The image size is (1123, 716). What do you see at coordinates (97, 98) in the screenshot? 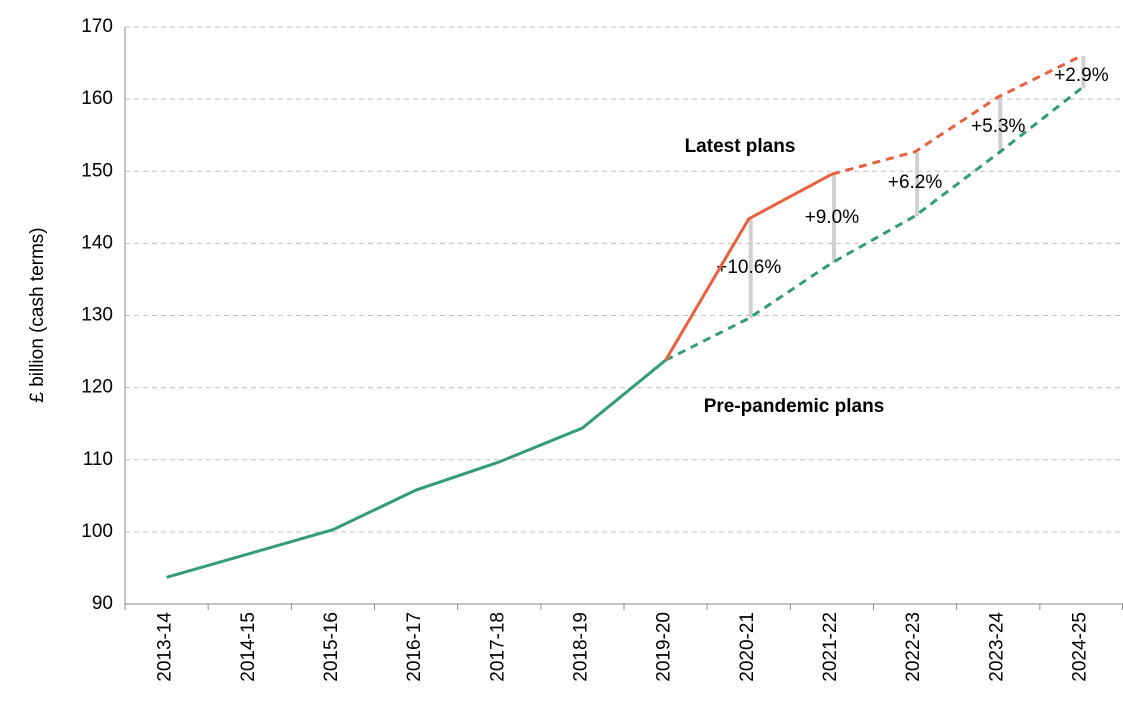
I see `y-tick-label: 160` at bounding box center [97, 98].